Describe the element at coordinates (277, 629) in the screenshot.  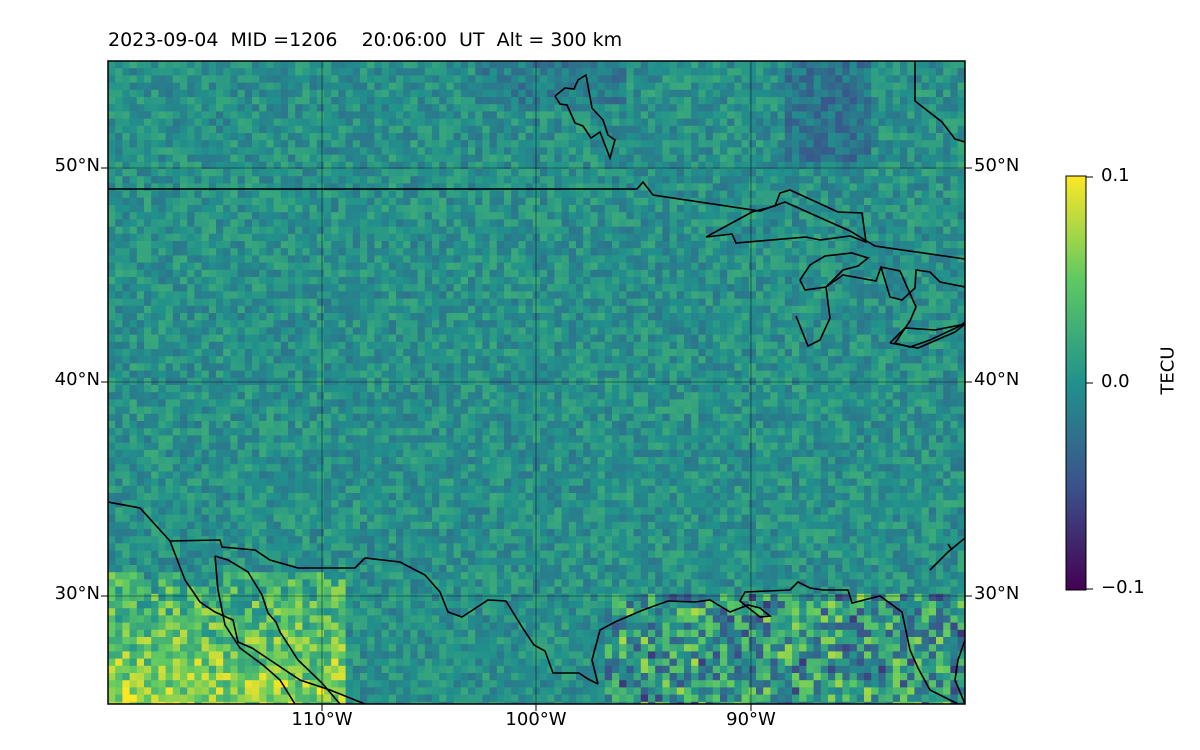
I see `gulf-of-california` at that location.